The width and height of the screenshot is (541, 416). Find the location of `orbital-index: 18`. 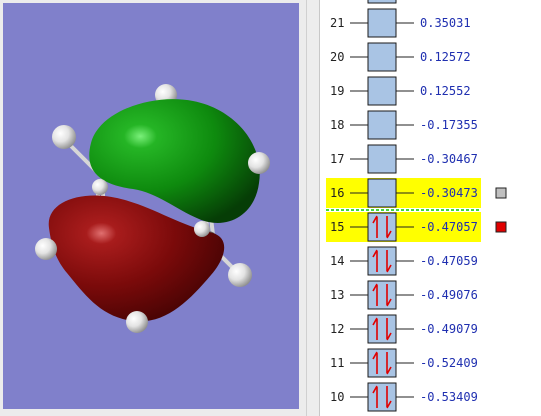

orbital-index: 18 is located at coordinates (337, 125).